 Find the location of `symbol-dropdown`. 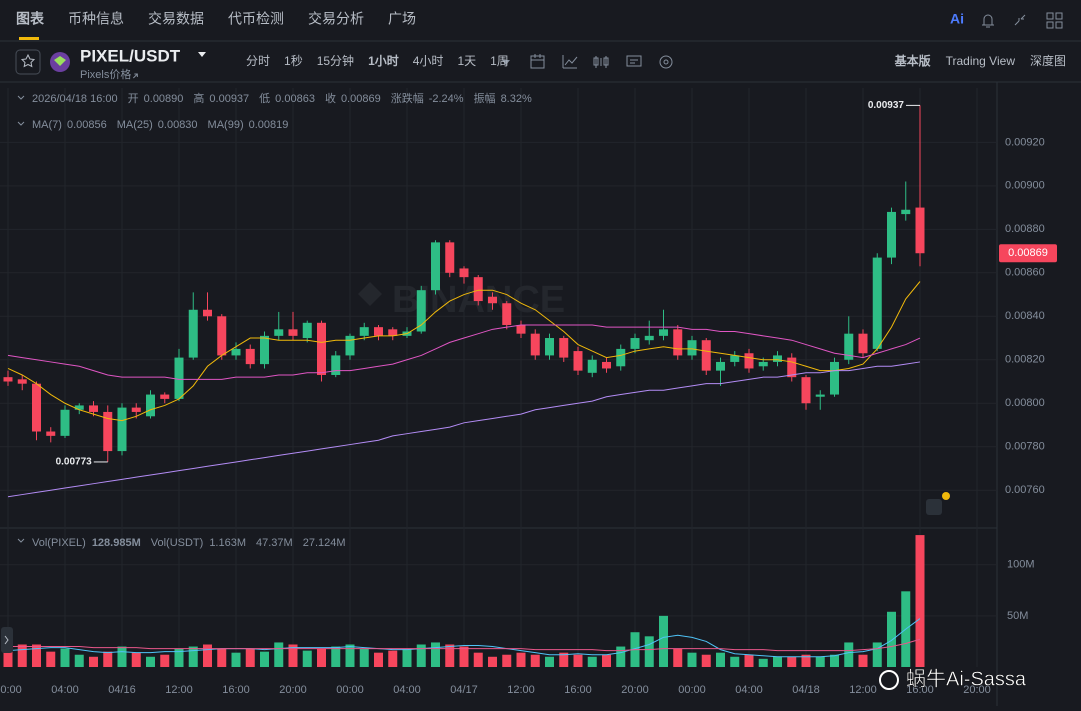

symbol-dropdown is located at coordinates (202, 54).